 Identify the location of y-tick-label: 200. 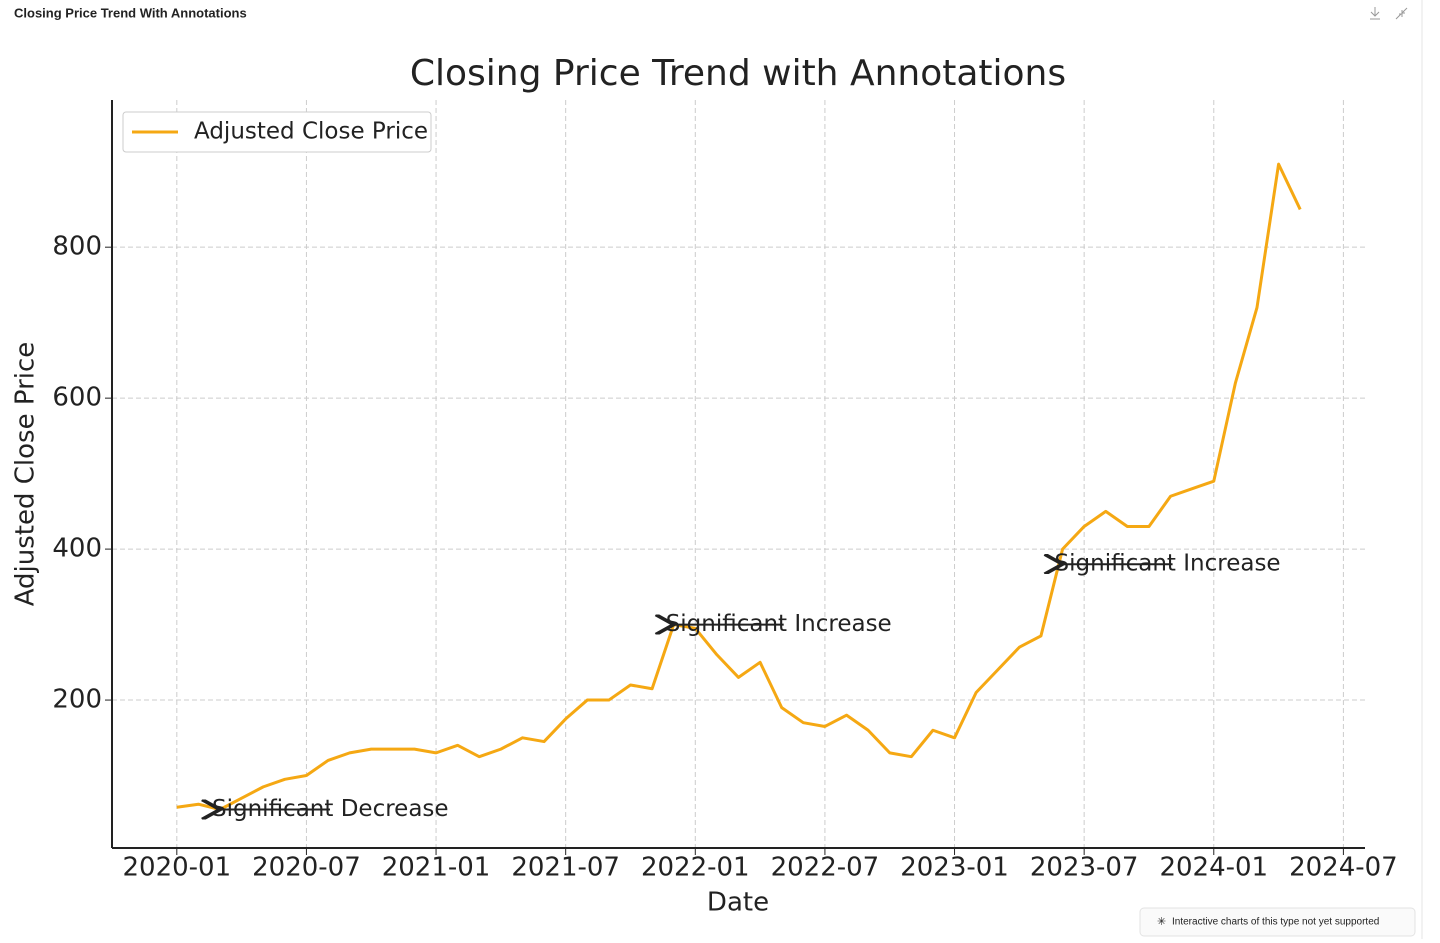
(77, 700).